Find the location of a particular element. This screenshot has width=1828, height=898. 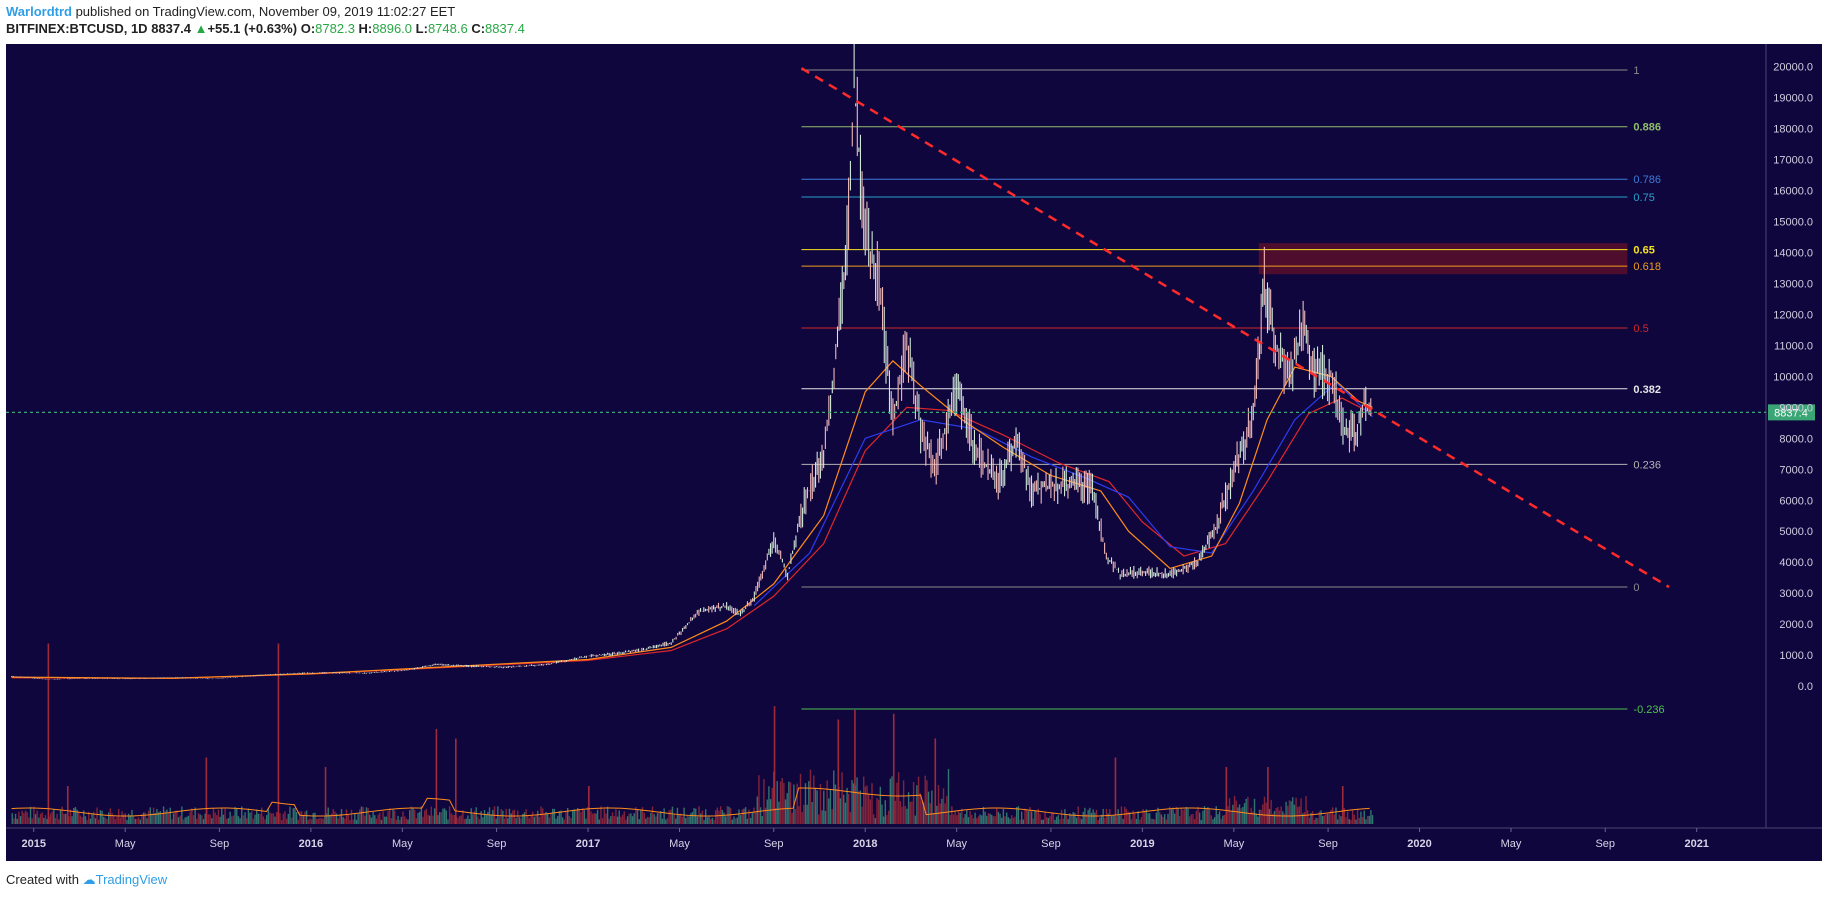

author-name: Warlordtrd is located at coordinates (39, 11).